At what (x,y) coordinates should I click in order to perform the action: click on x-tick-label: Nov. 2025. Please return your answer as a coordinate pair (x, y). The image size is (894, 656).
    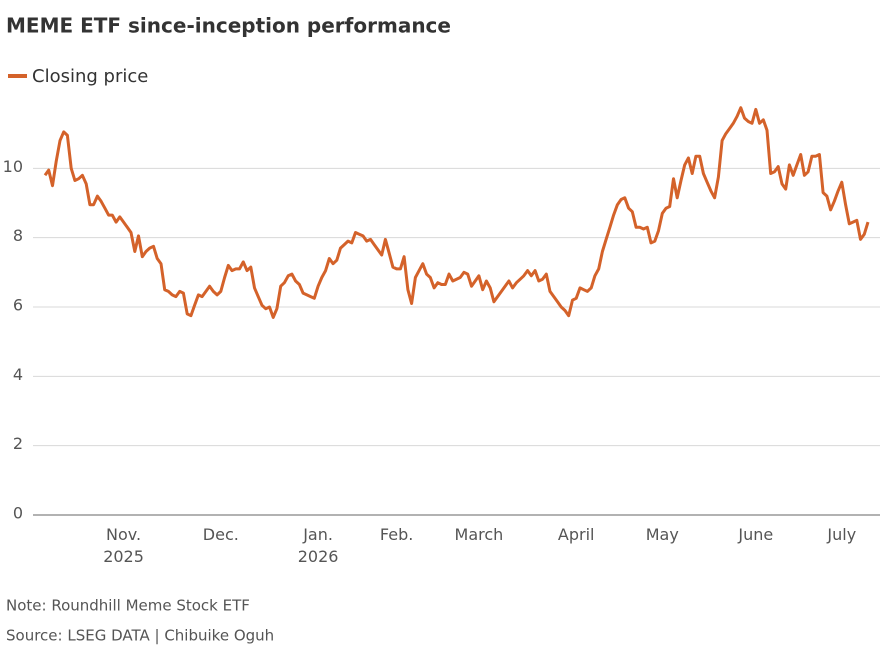
    Looking at the image, I should click on (123, 545).